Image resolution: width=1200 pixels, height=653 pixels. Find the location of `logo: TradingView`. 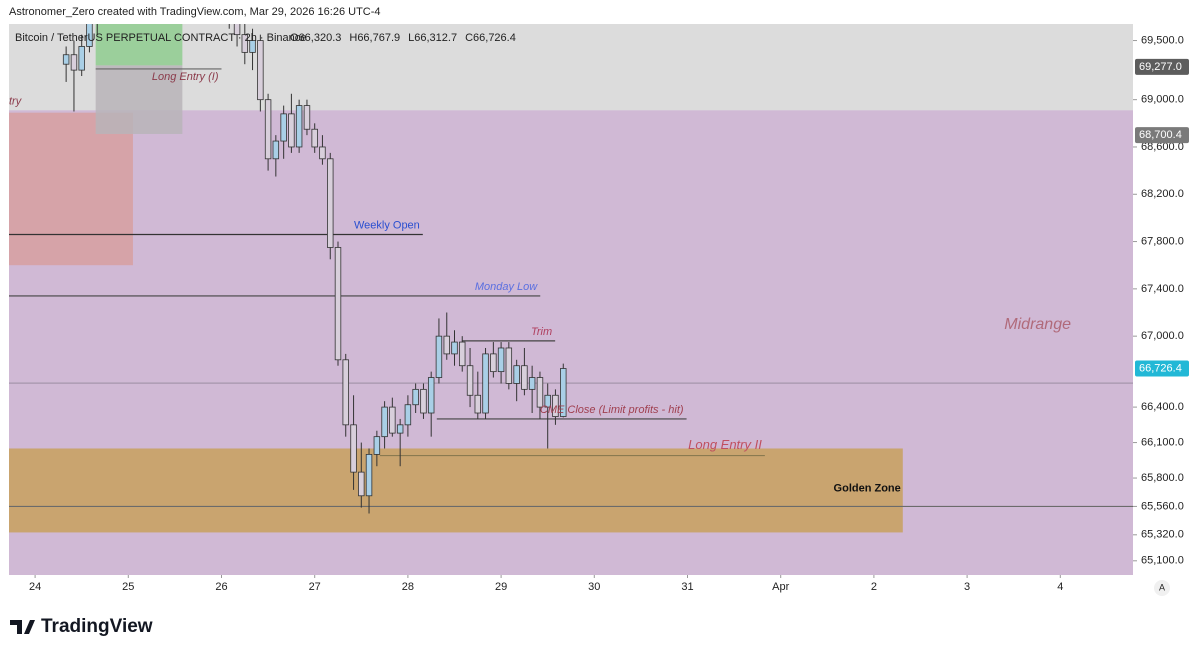

logo: TradingView is located at coordinates (81, 626).